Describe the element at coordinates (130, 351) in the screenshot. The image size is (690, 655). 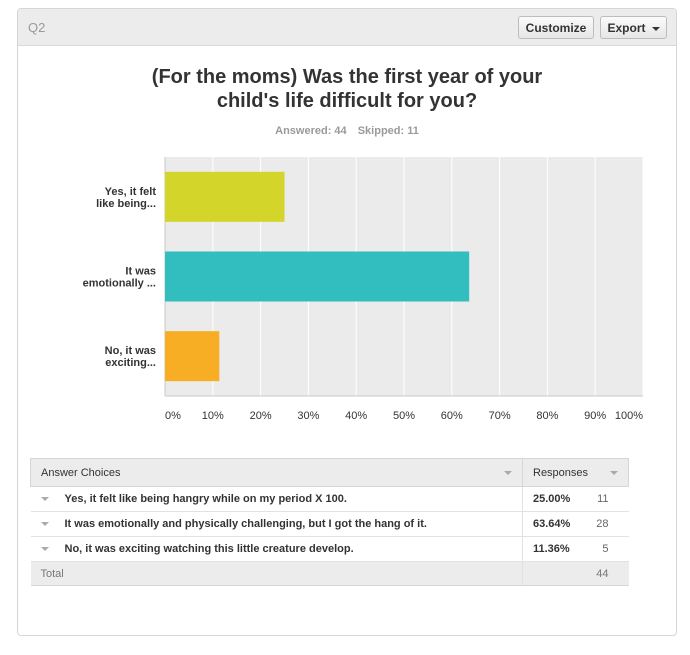
I see `category-label: No, it was` at that location.